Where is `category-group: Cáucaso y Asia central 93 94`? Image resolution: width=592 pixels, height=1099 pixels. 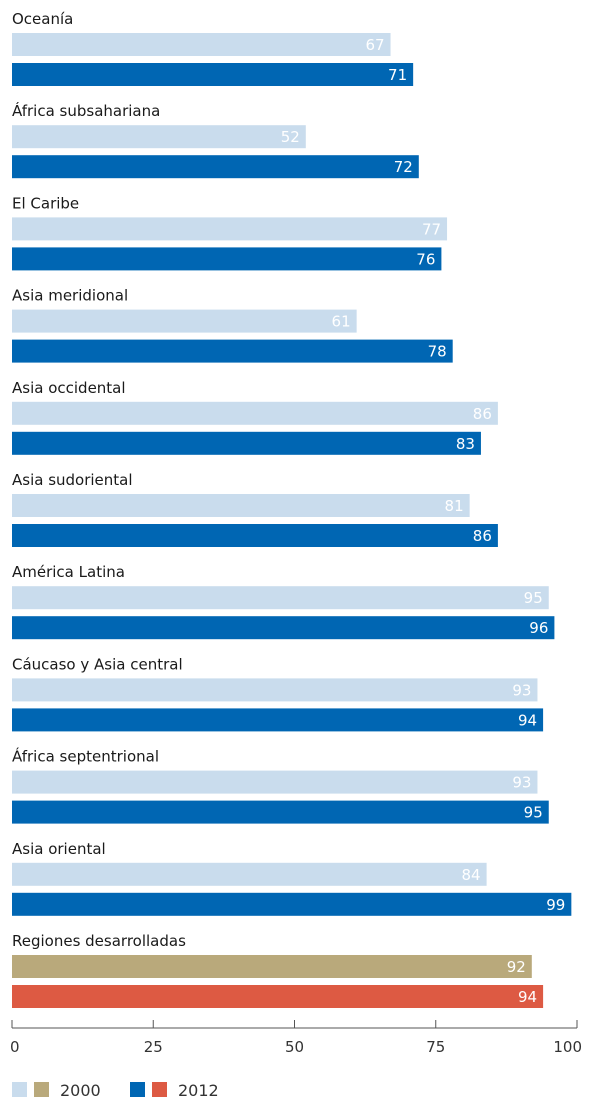 category-group: Cáucaso y Asia central 93 94 is located at coordinates (278, 693).